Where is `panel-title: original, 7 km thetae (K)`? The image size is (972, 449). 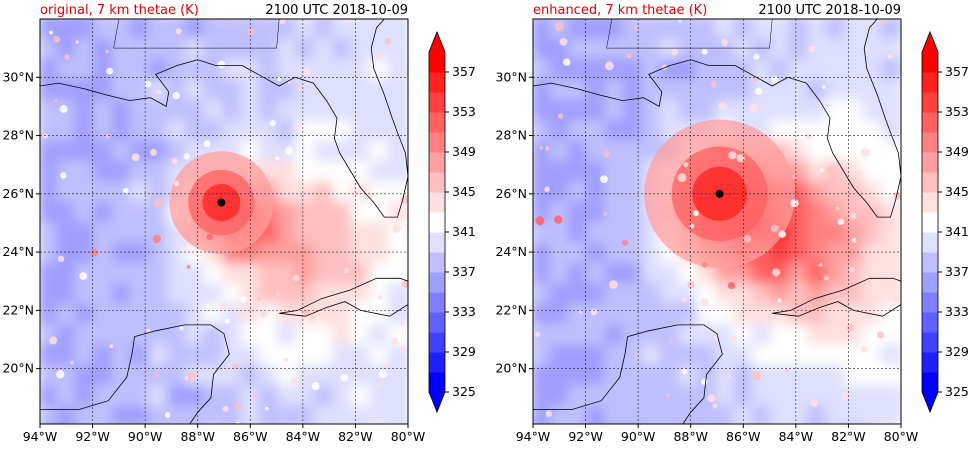 panel-title: original, 7 km thetae (K) is located at coordinates (119, 10).